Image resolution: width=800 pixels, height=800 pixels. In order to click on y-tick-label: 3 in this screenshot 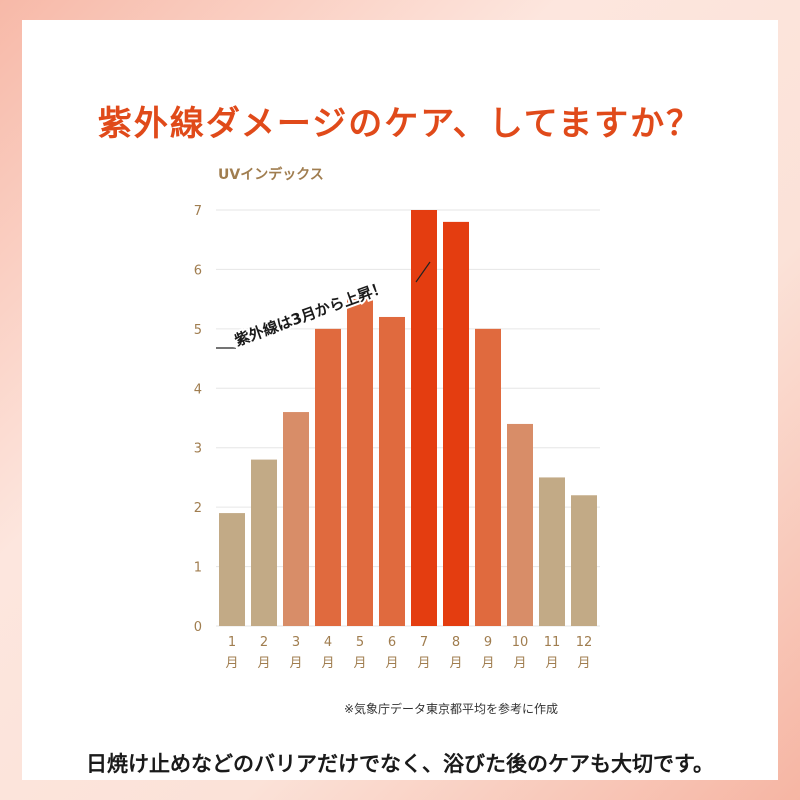, I will do `click(198, 449)`.